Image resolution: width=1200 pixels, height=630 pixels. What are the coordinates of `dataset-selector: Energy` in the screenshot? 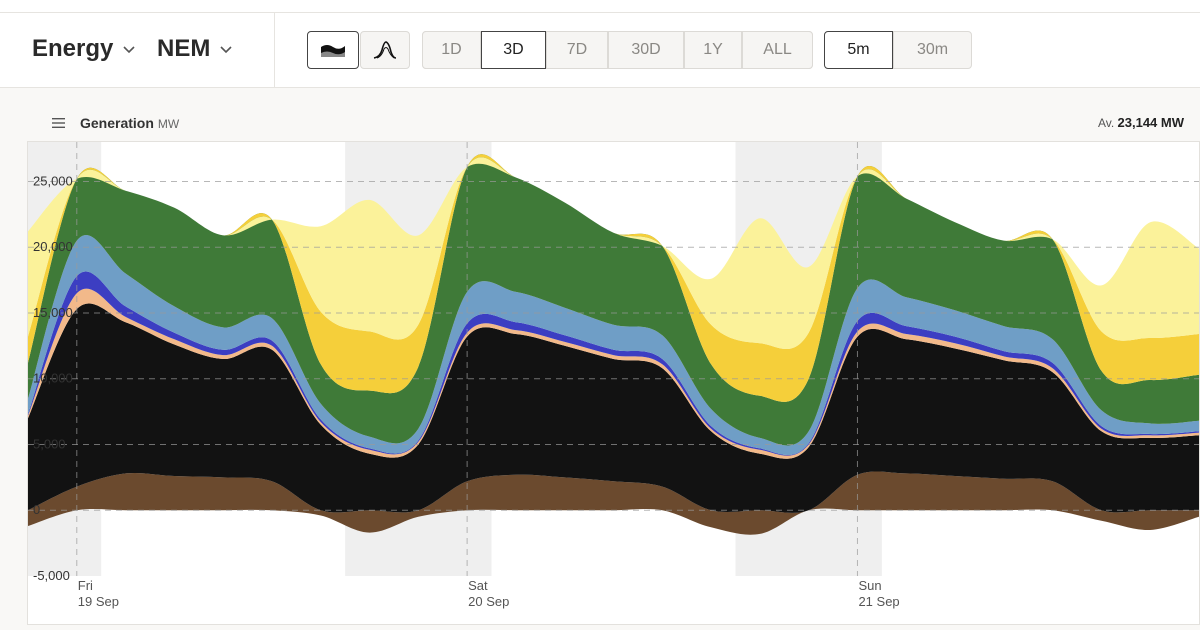 It's located at (83, 49).